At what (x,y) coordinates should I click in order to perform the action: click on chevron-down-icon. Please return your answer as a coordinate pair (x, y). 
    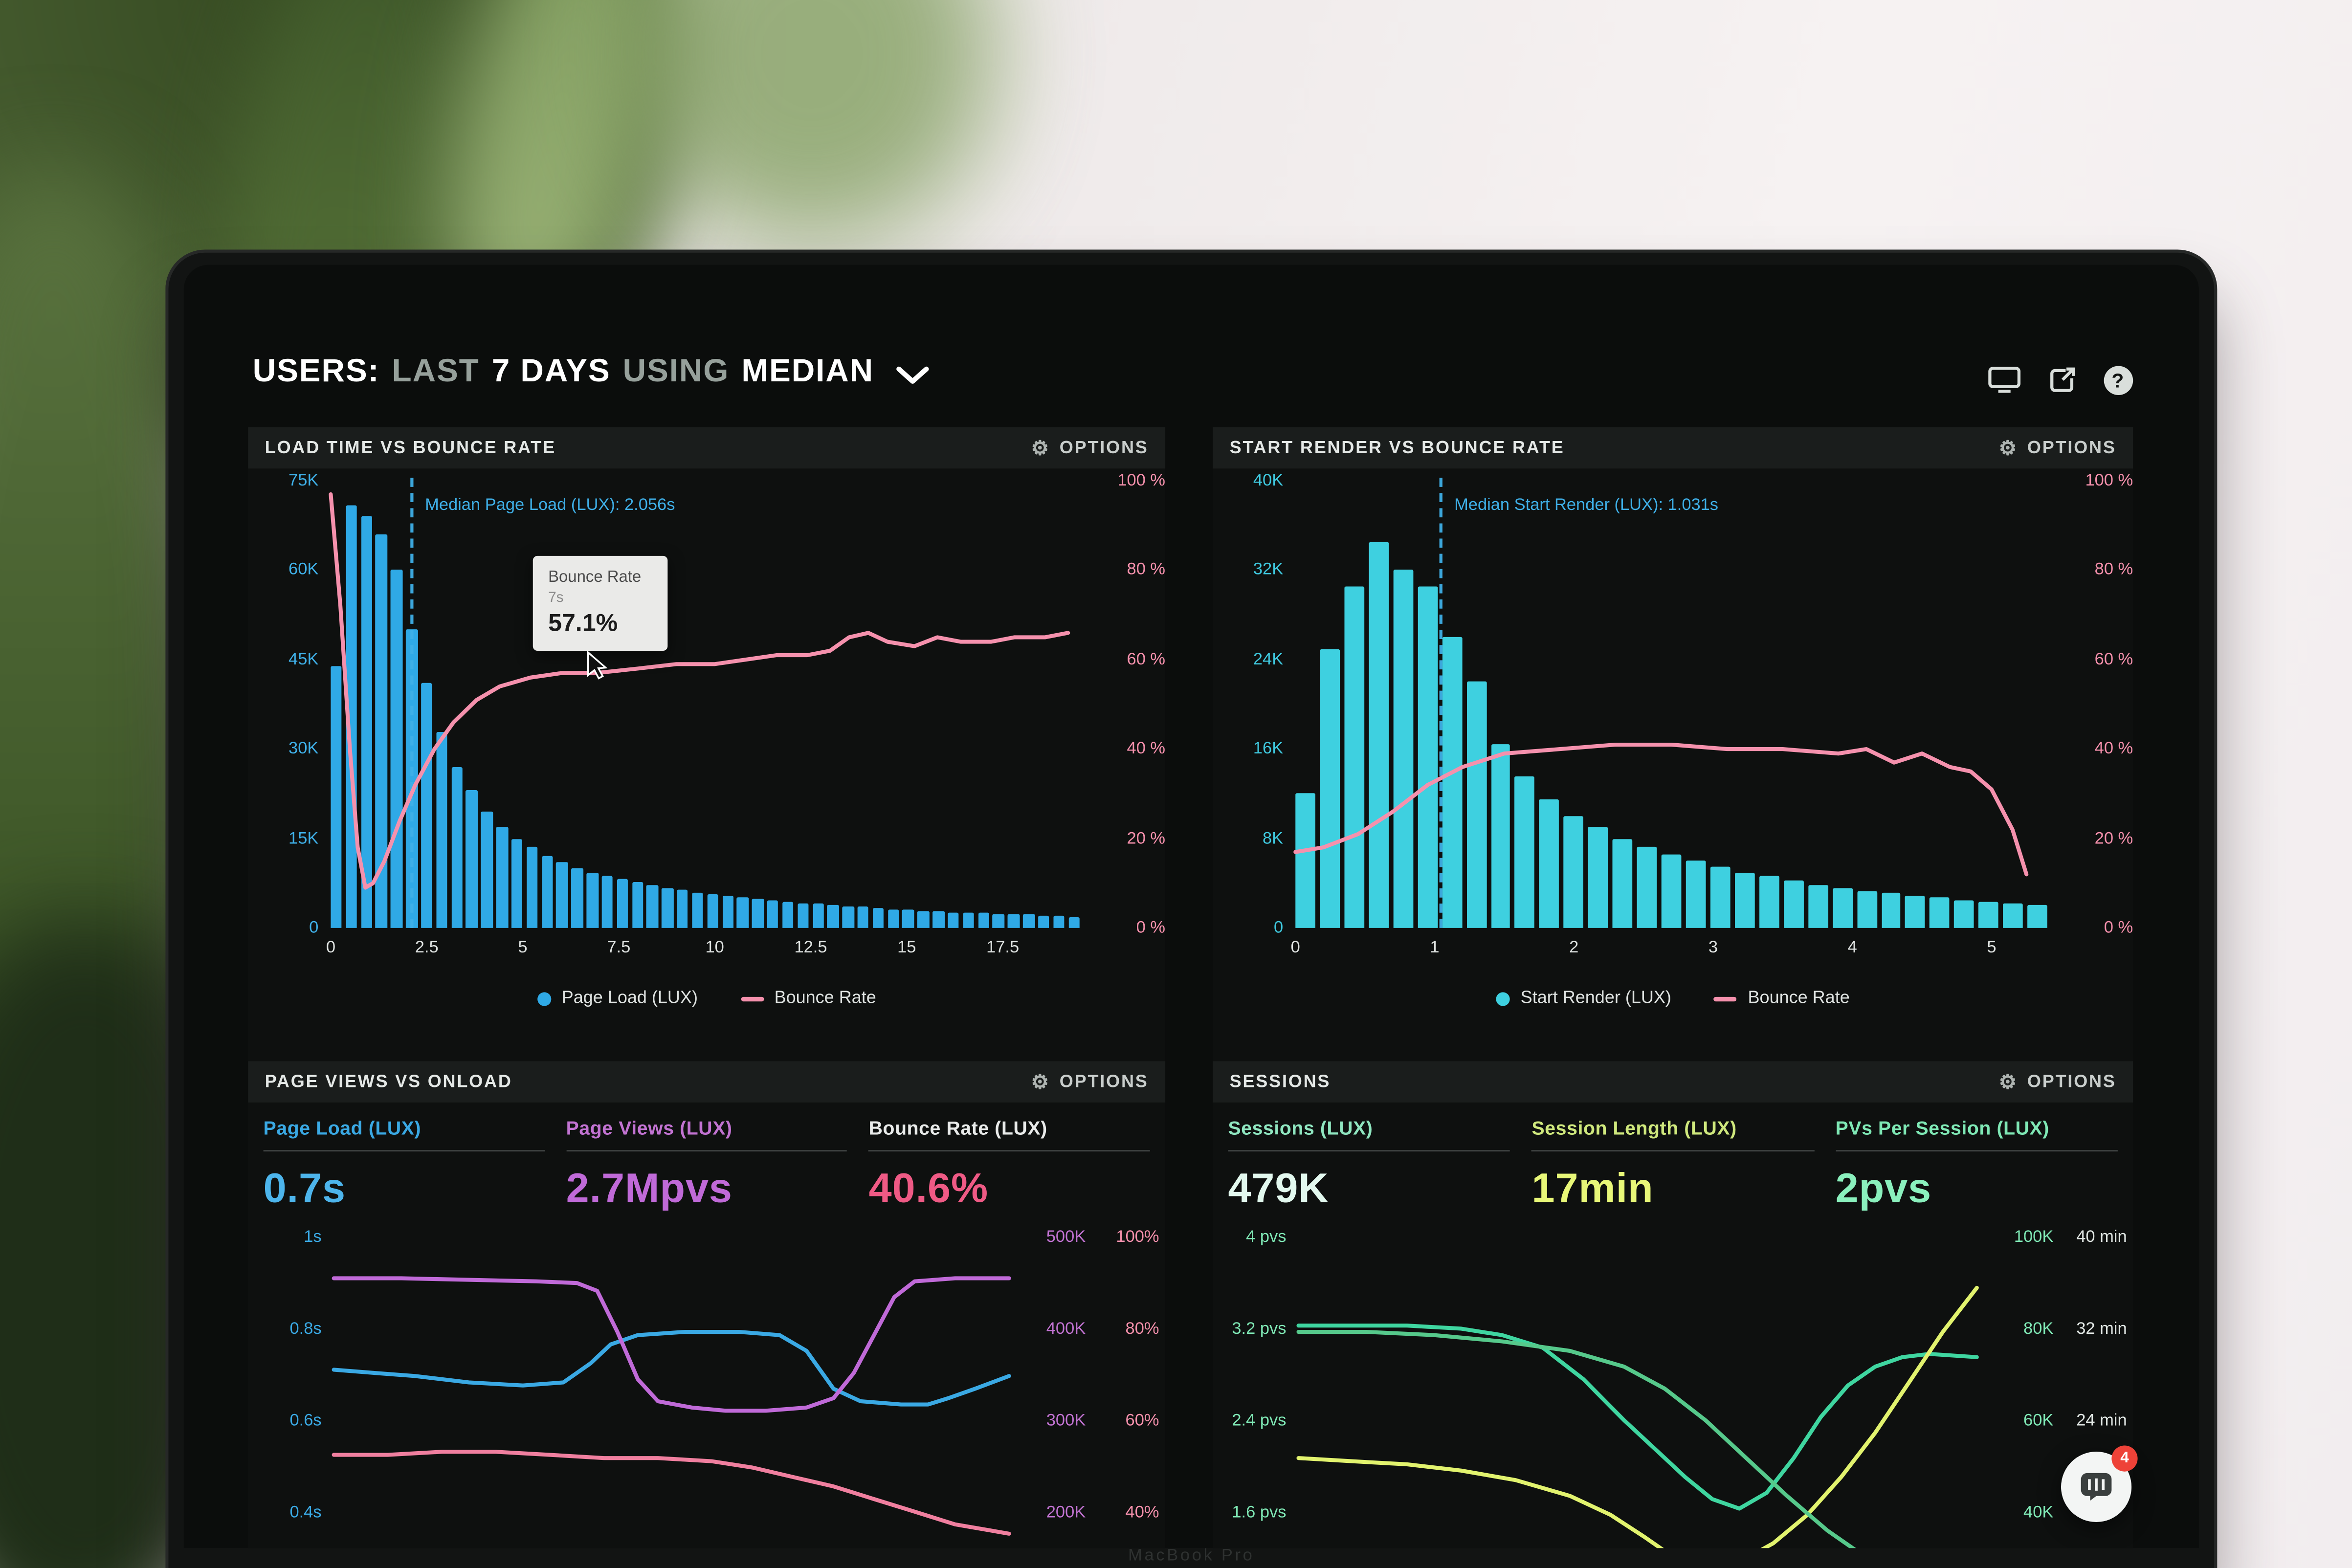
    Looking at the image, I should click on (912, 375).